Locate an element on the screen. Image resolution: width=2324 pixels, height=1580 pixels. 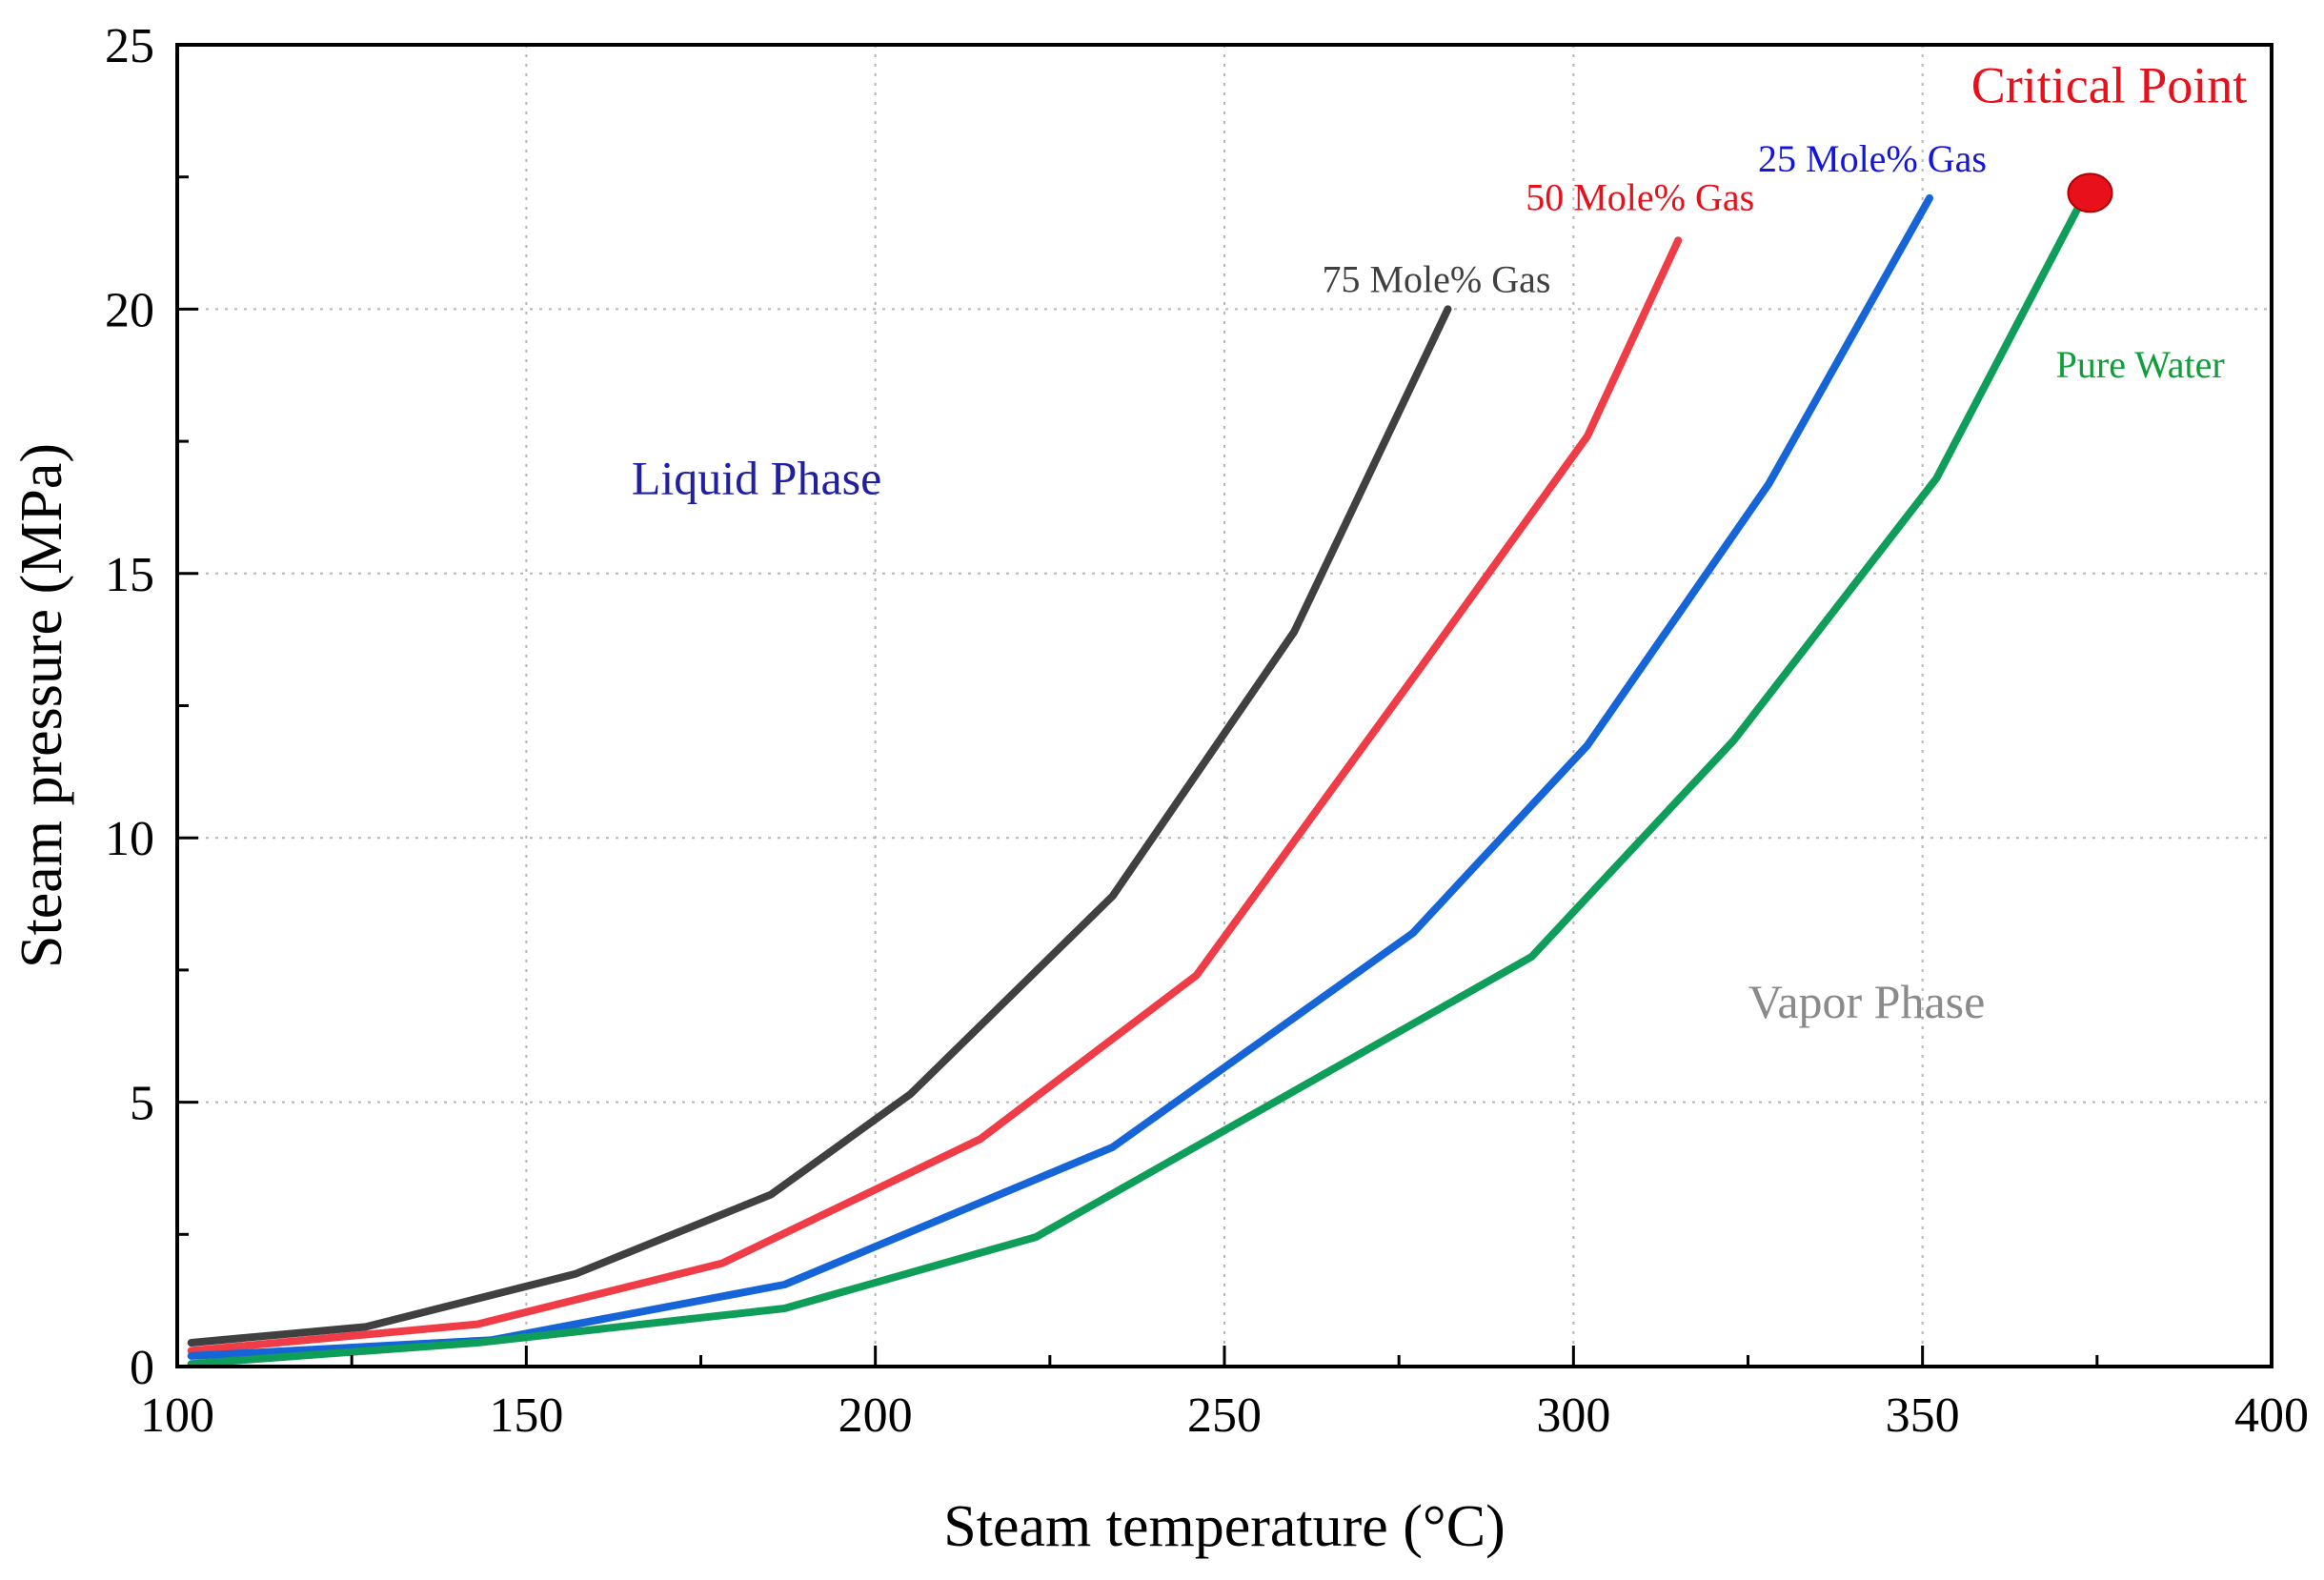
series-label-50-mole-gas: 50 Mole% Gas is located at coordinates (1640, 196).